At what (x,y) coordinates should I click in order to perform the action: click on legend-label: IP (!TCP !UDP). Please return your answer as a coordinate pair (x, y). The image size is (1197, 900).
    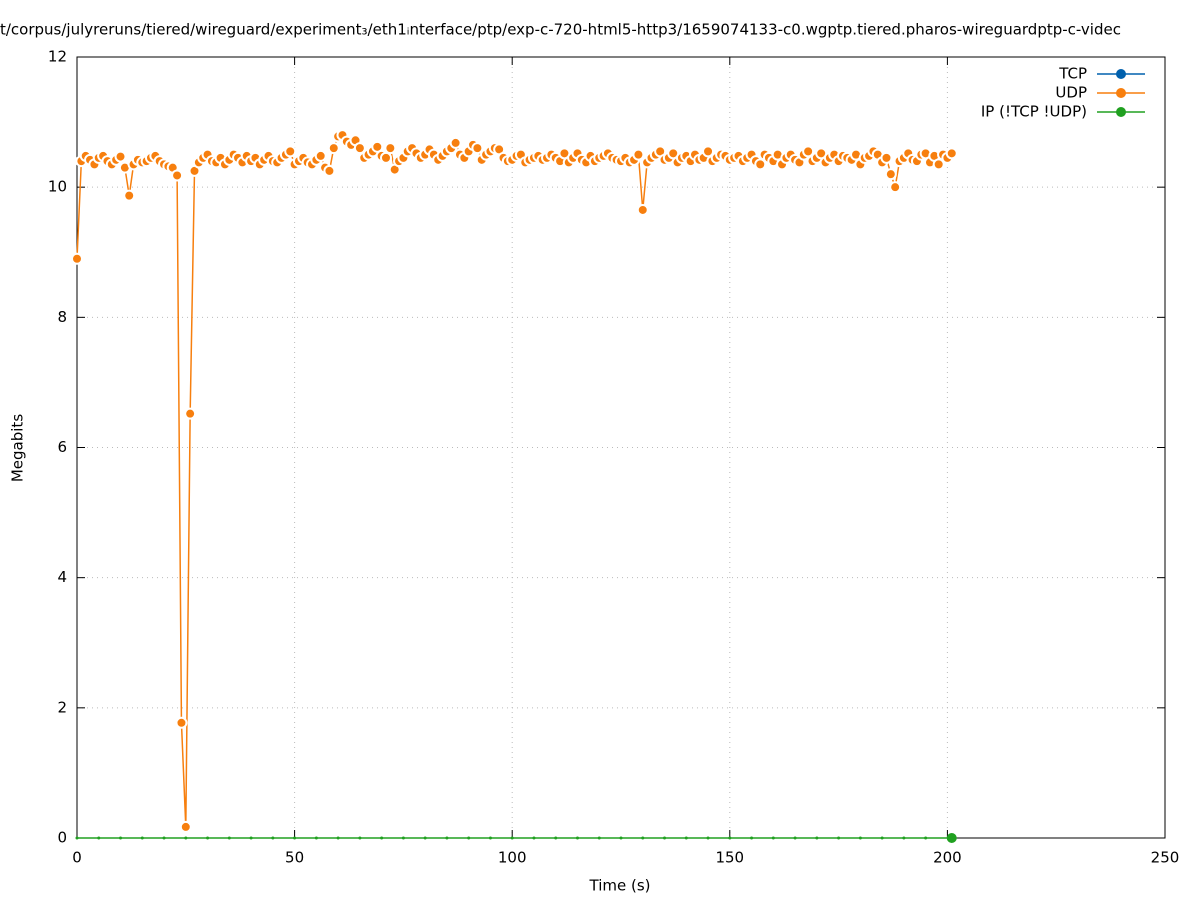
    Looking at the image, I should click on (1034, 112).